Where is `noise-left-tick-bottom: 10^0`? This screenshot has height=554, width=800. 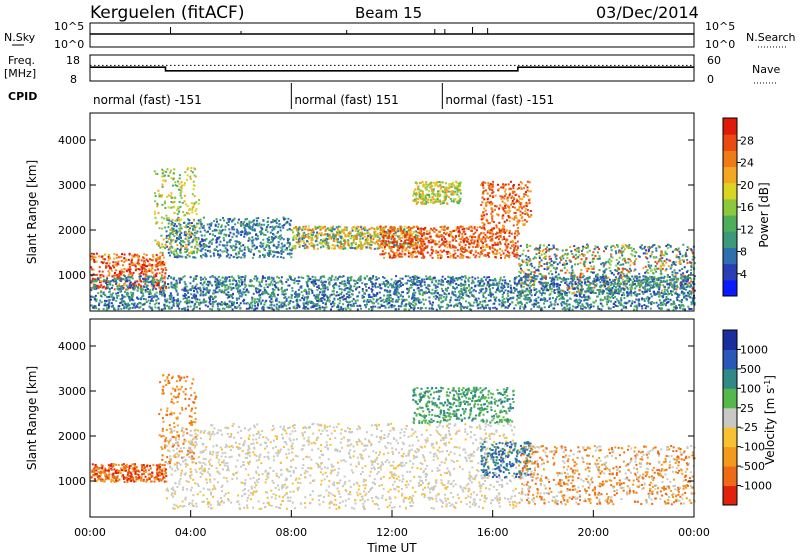
noise-left-tick-bottom: 10^0 is located at coordinates (69, 44).